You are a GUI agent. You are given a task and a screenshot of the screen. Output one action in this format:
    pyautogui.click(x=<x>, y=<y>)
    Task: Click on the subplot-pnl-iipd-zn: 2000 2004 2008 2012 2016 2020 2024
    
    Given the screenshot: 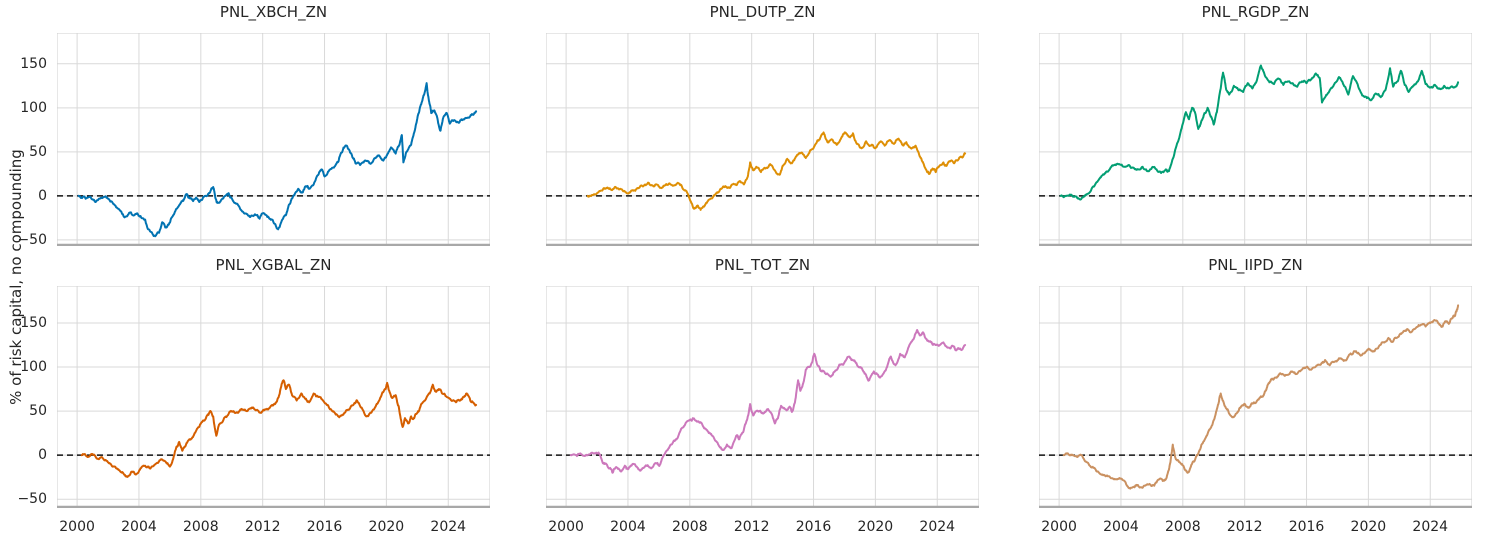 What is the action you would take?
    pyautogui.click(x=1255, y=410)
    